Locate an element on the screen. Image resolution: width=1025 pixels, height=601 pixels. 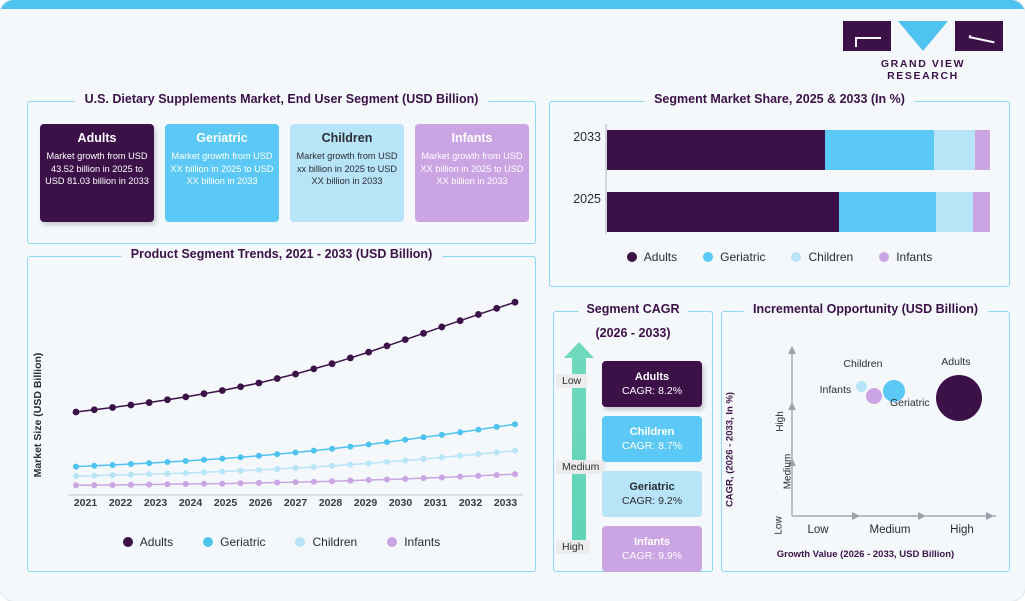
trend-x-tick: 2023 is located at coordinates (155, 503).